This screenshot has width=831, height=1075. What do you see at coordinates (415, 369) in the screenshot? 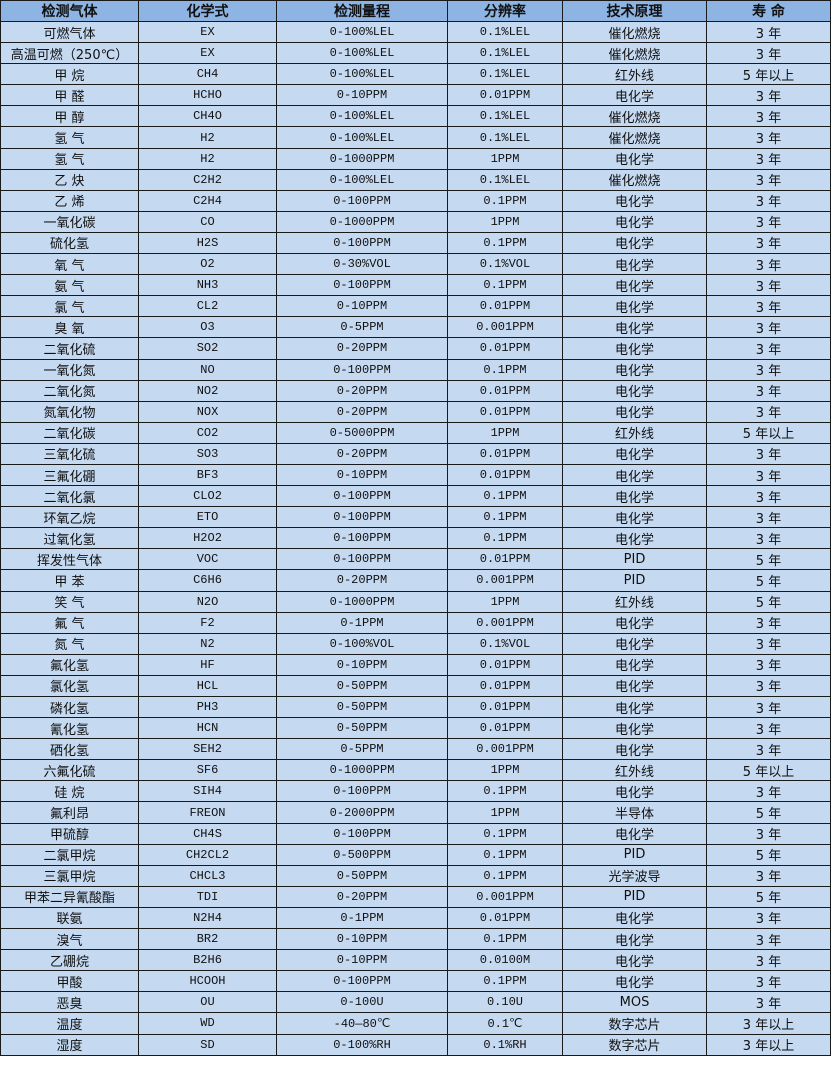
I see `table-row: 一氧化氮 NO 0-100PPM 0.1PPM 电化学 3 年` at bounding box center [415, 369].